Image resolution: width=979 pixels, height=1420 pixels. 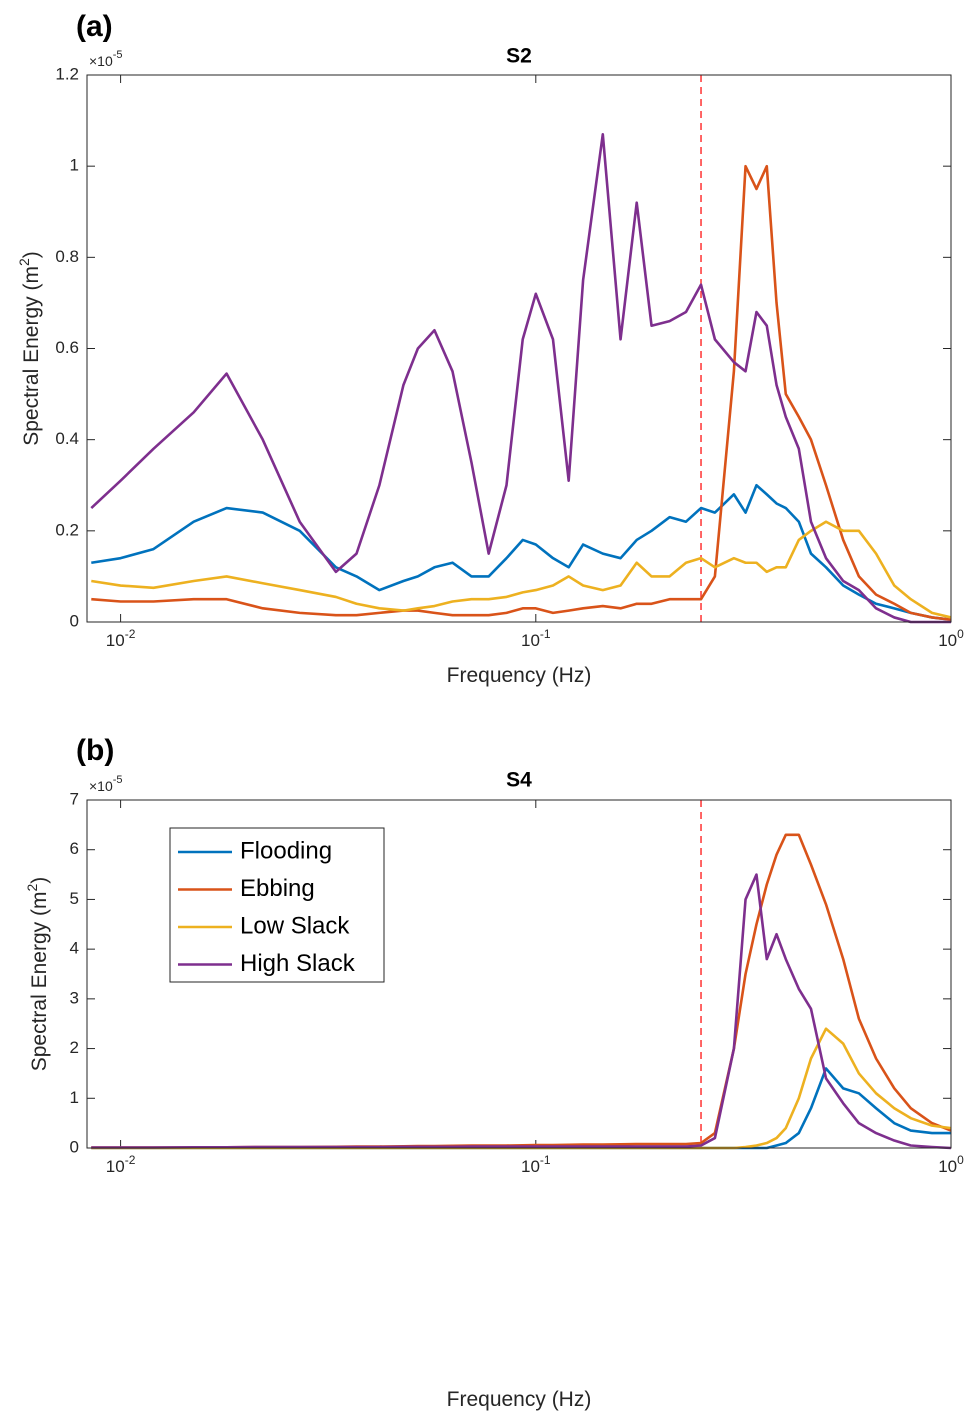 I want to click on panel-label: (b), so click(x=95, y=750).